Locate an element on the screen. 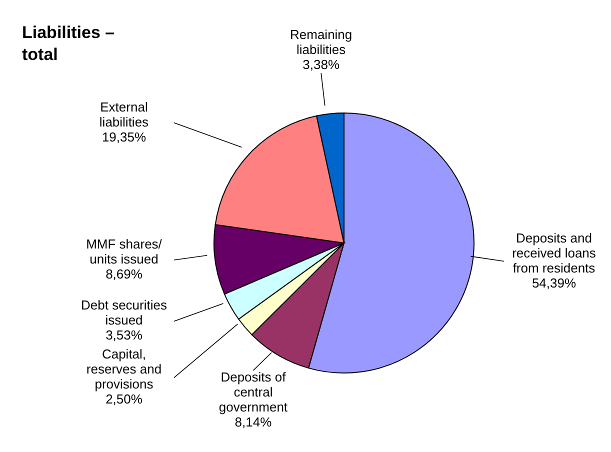 This screenshot has height=452, width=611. chart-title: Liabilities – total is located at coordinates (69, 44).